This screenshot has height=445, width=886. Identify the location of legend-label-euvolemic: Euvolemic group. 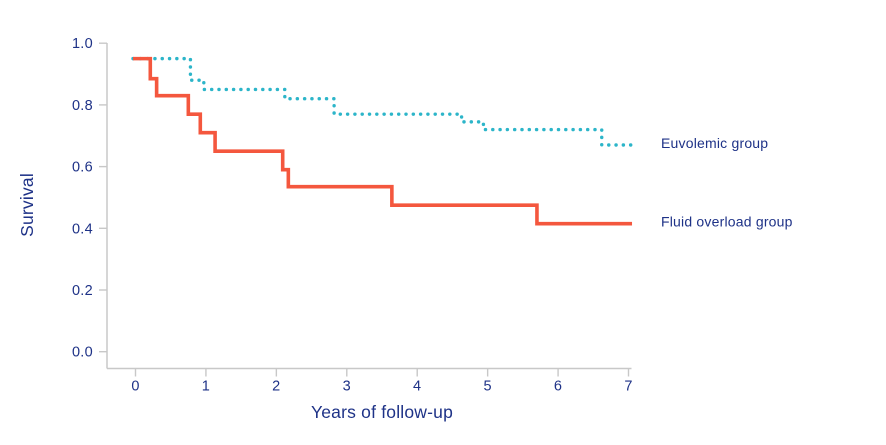
(714, 143).